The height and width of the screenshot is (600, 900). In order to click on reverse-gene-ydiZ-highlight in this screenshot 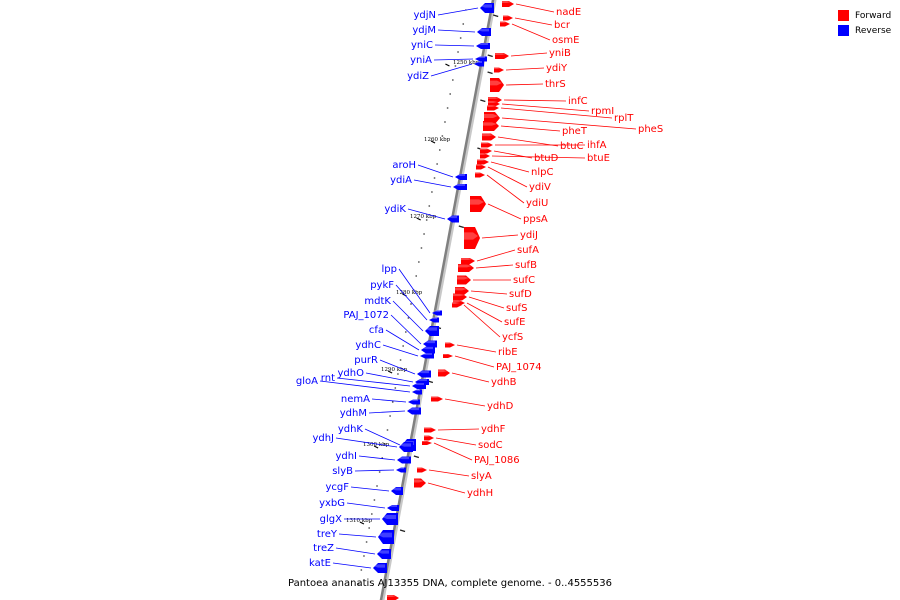, I will do `click(478, 62)`.